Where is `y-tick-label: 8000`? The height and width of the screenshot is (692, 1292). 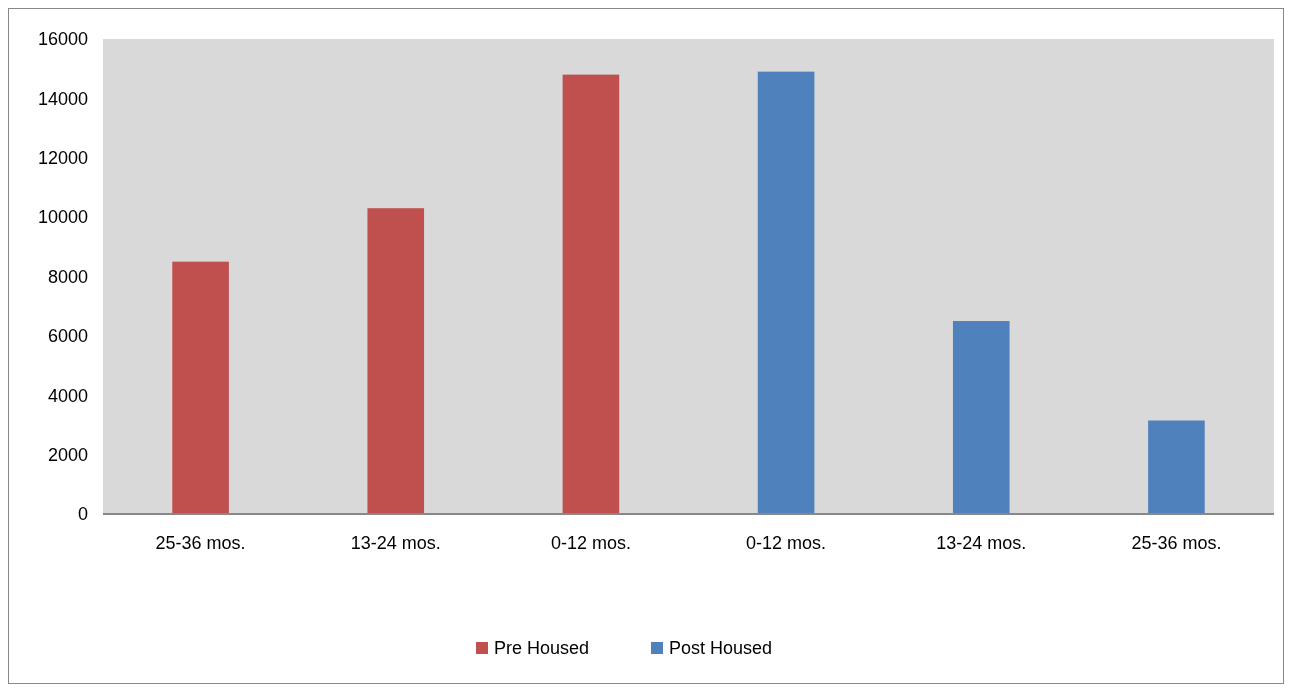 y-tick-label: 8000 is located at coordinates (67, 276).